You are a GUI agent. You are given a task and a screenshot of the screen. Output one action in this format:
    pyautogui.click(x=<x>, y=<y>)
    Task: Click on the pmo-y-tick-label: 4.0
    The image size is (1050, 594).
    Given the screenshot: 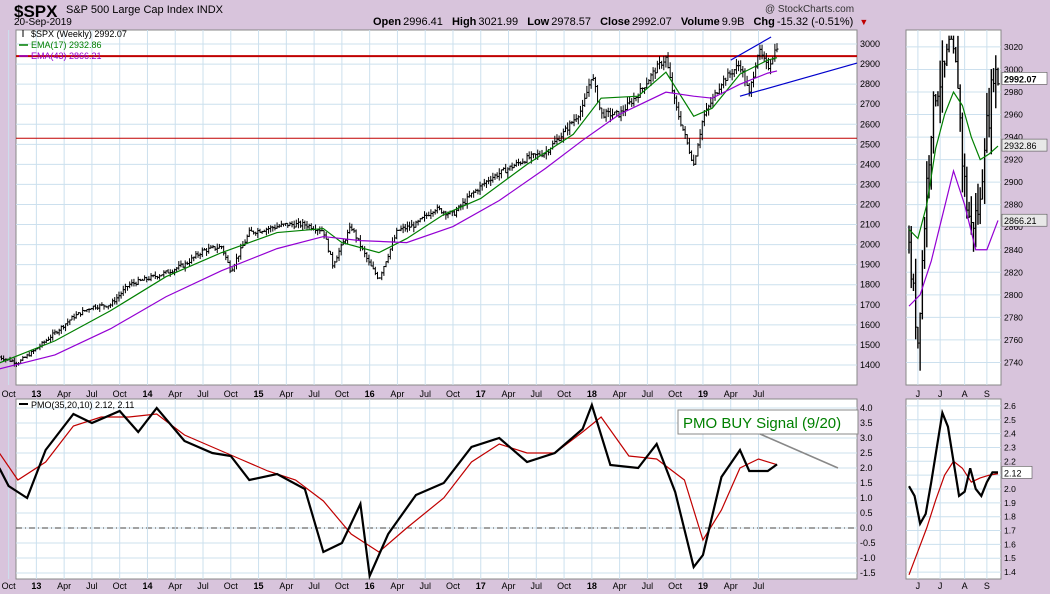 What is the action you would take?
    pyautogui.click(x=866, y=408)
    